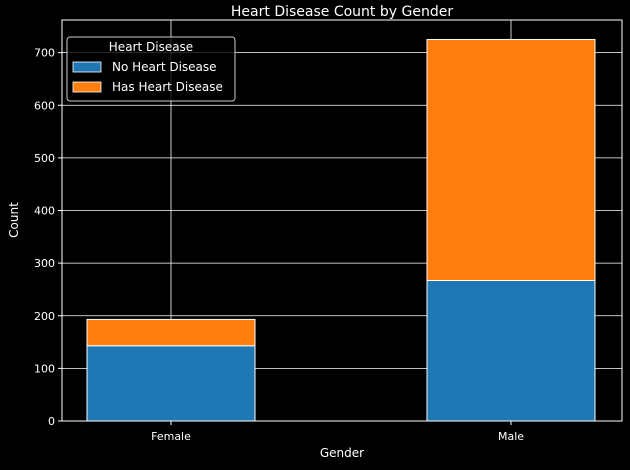 This screenshot has width=630, height=470. What do you see at coordinates (44, 368) in the screenshot?
I see `y-tick-label: 100` at bounding box center [44, 368].